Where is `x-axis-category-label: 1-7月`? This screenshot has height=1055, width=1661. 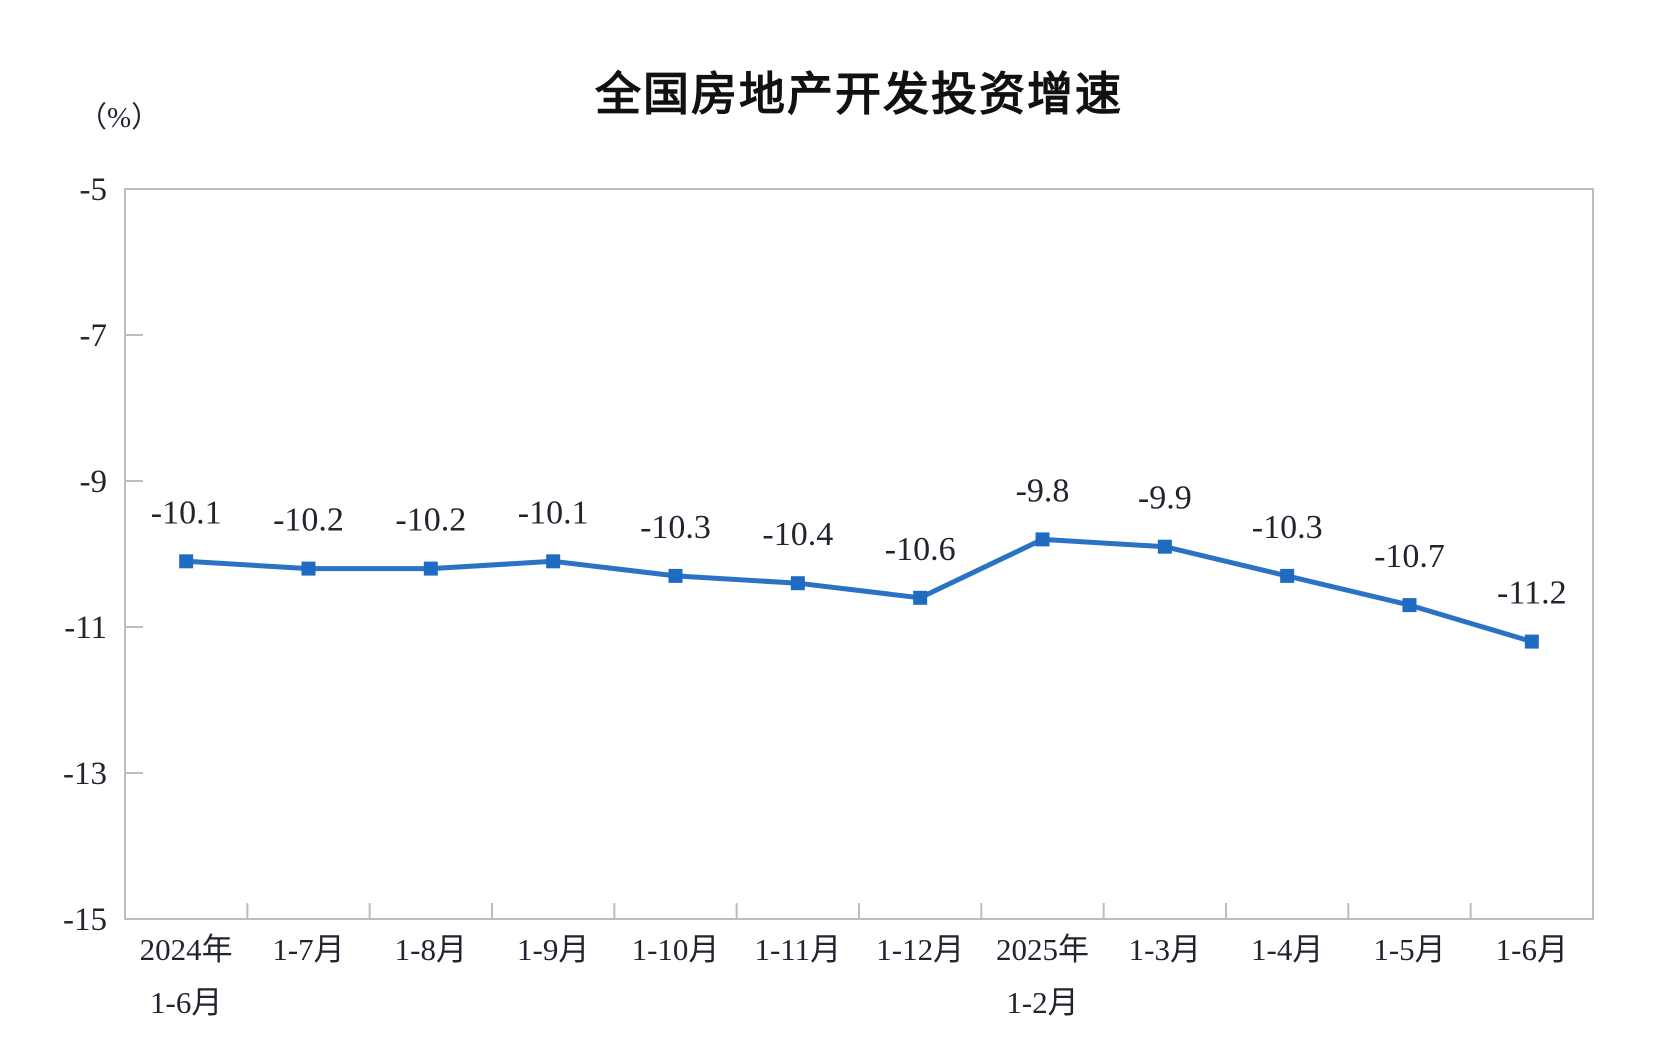 x-axis-category-label: 1-7月 is located at coordinates (308, 949).